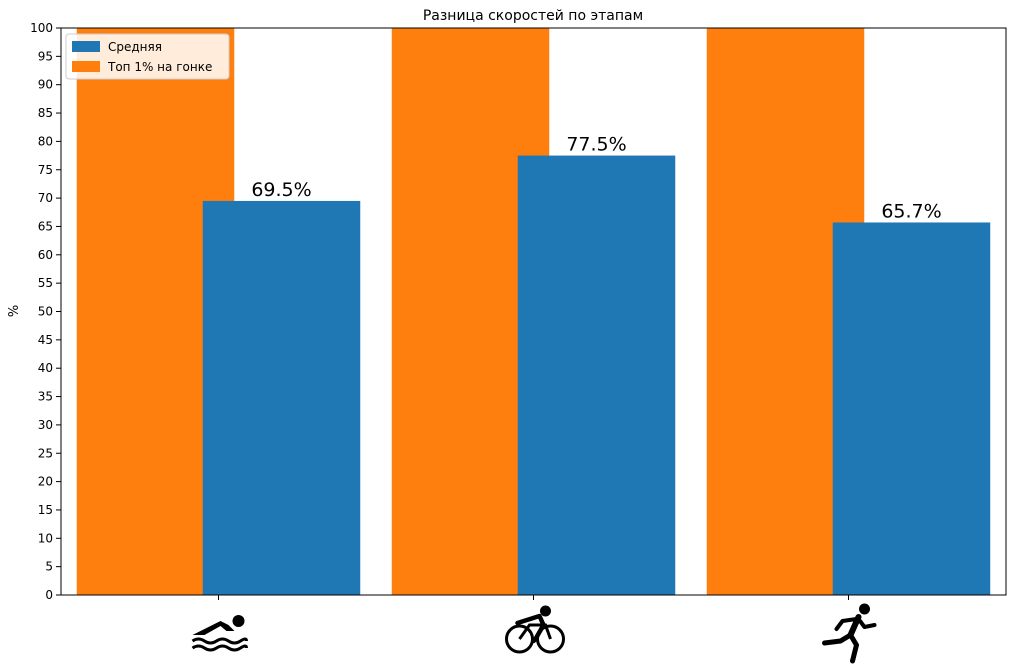  Describe the element at coordinates (849, 633) in the screenshot. I see `running-icon` at that location.